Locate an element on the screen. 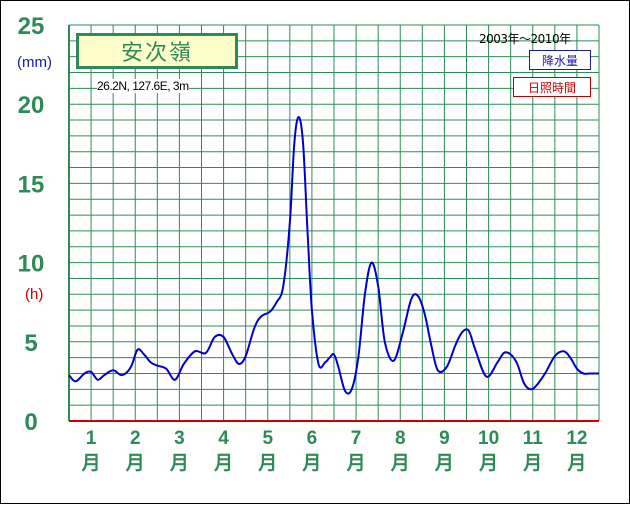 The image size is (630, 505). month-label: 3 is located at coordinates (179, 438).